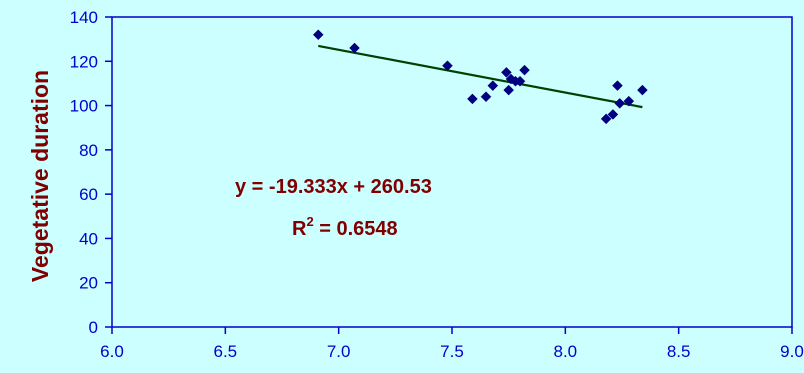  I want to click on x-tick-label: 6.5, so click(226, 351).